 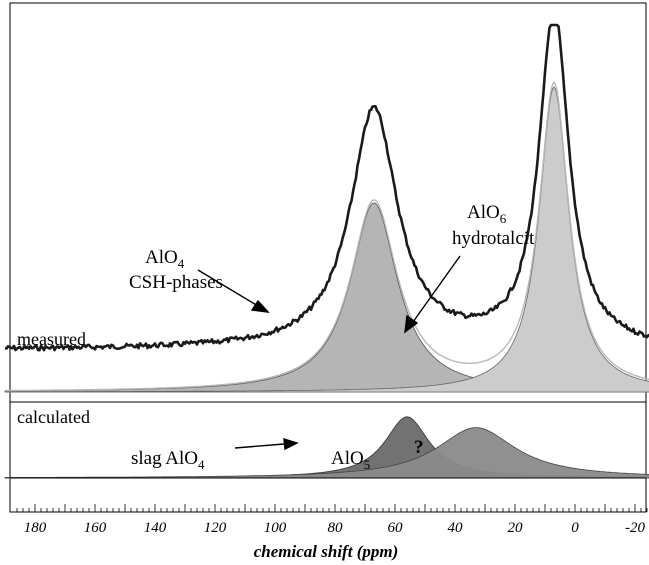 What do you see at coordinates (35, 528) in the screenshot?
I see `x-tick-label: 180` at bounding box center [35, 528].